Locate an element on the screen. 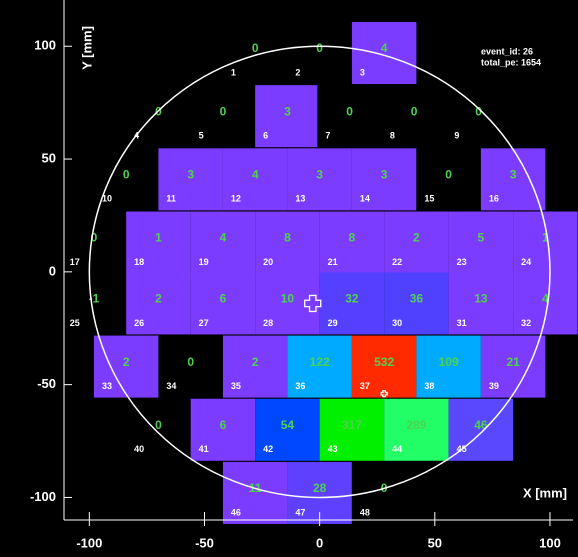 Image resolution: width=578 pixels, height=557 pixels. y-axis-label: Y [mm] is located at coordinates (86, 48).